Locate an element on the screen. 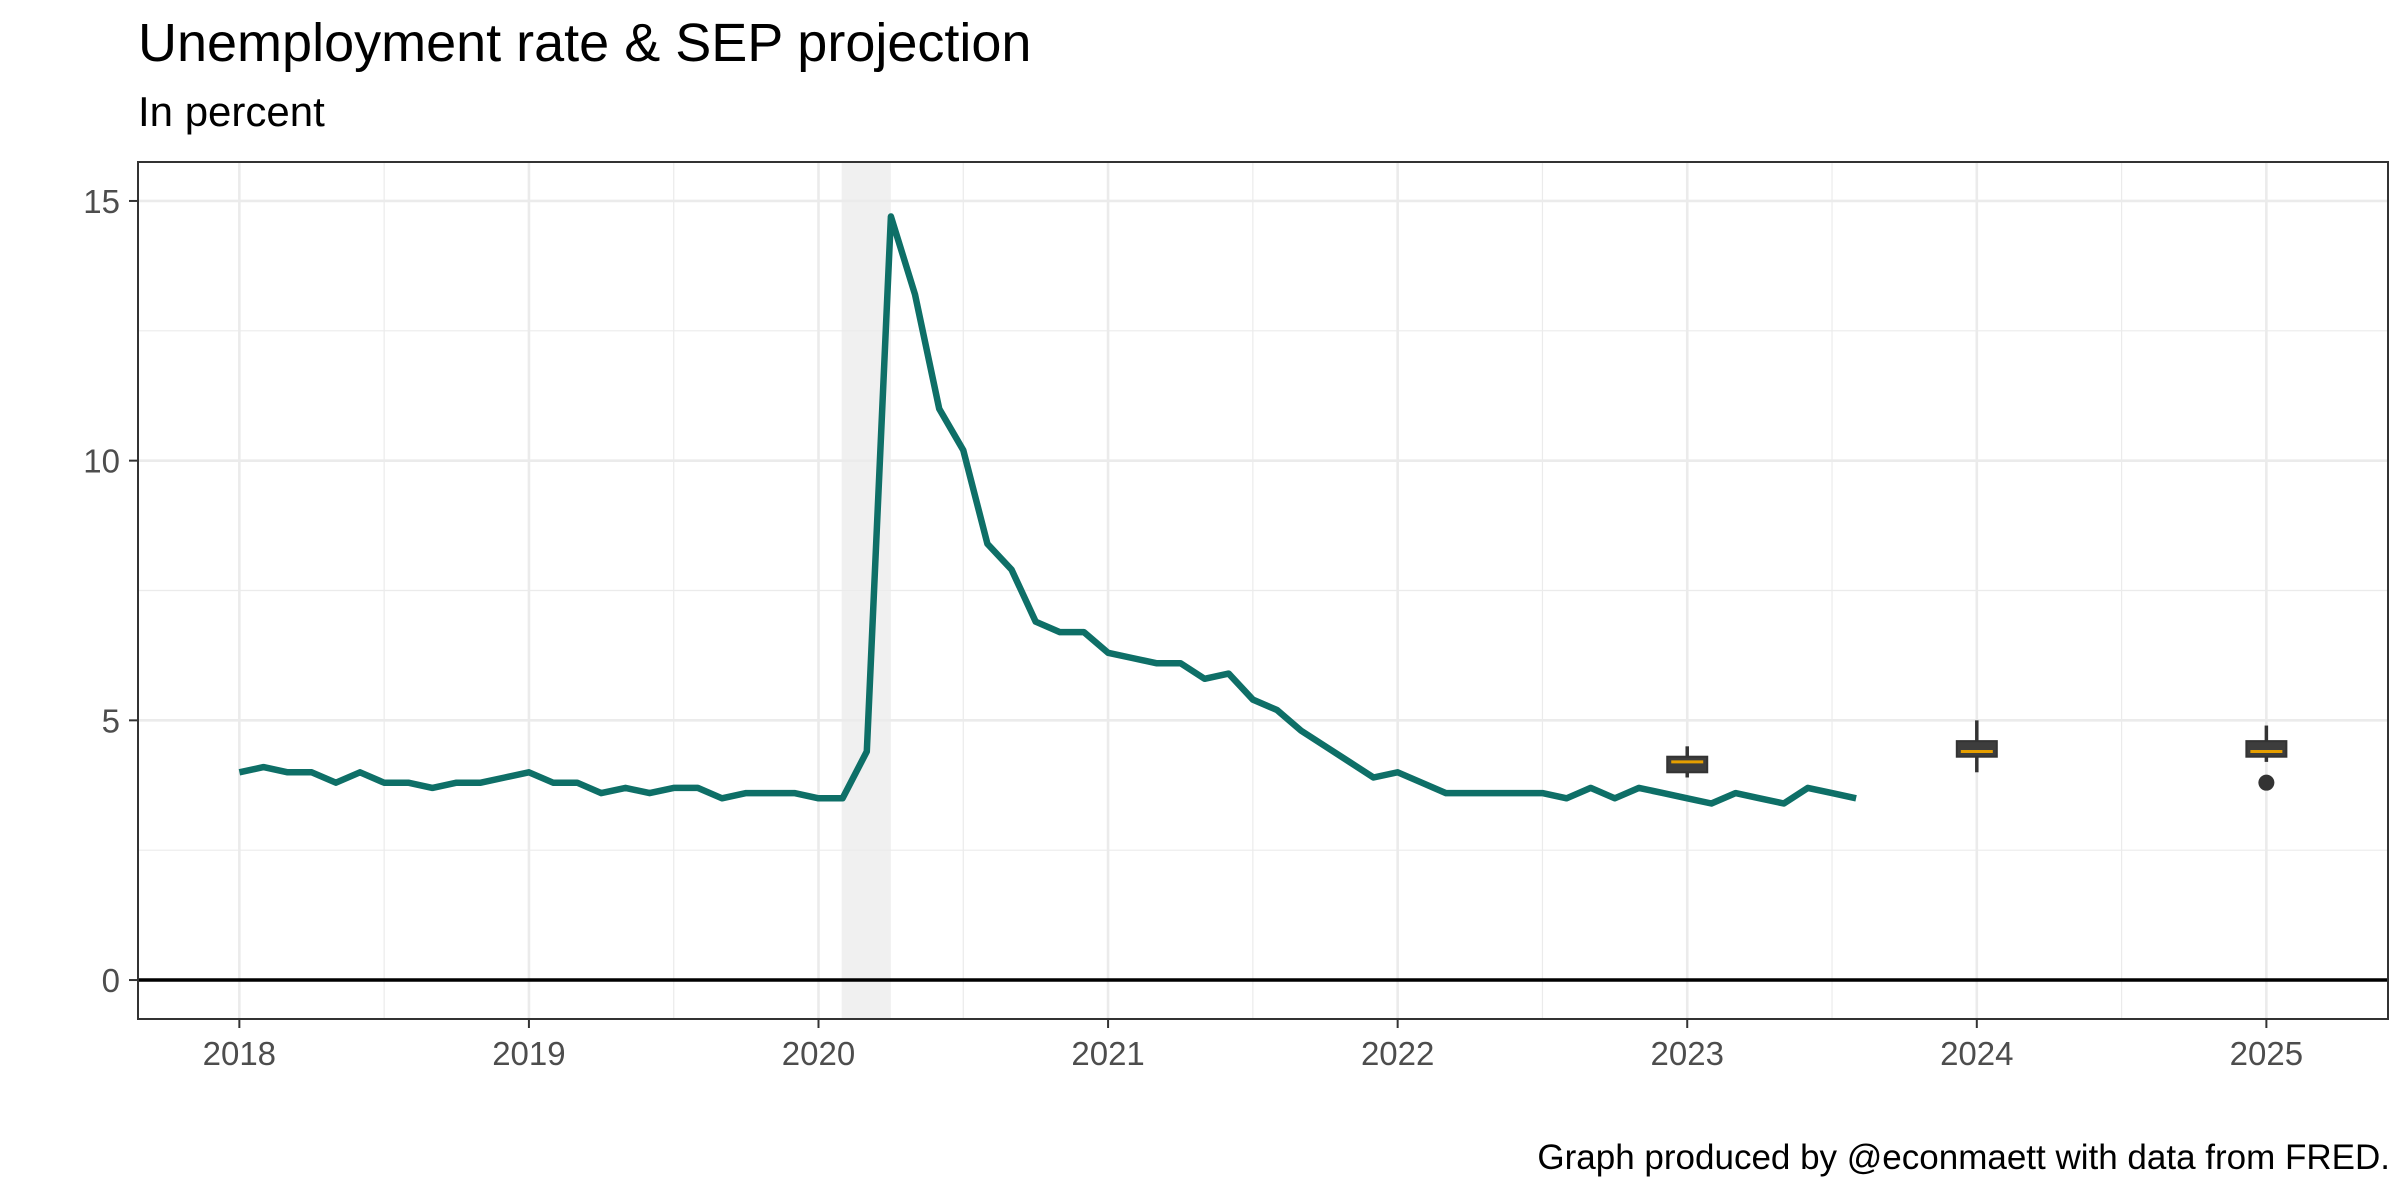 The height and width of the screenshot is (1200, 2400). chart-subtitle: In percent is located at coordinates (231, 111).